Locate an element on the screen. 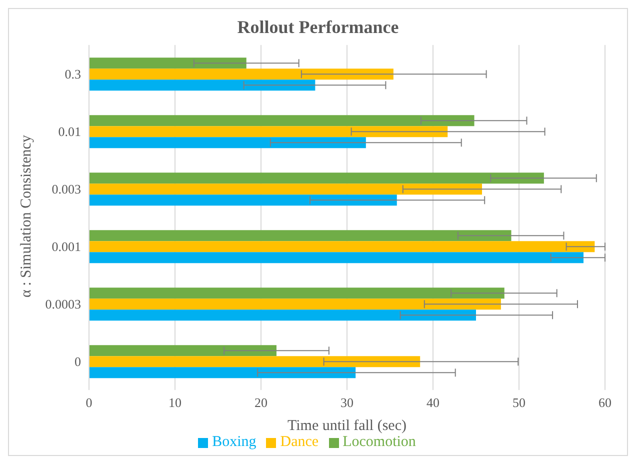 The image size is (636, 464). y-axis-title: α : Simulation Consistency is located at coordinates (26, 216).